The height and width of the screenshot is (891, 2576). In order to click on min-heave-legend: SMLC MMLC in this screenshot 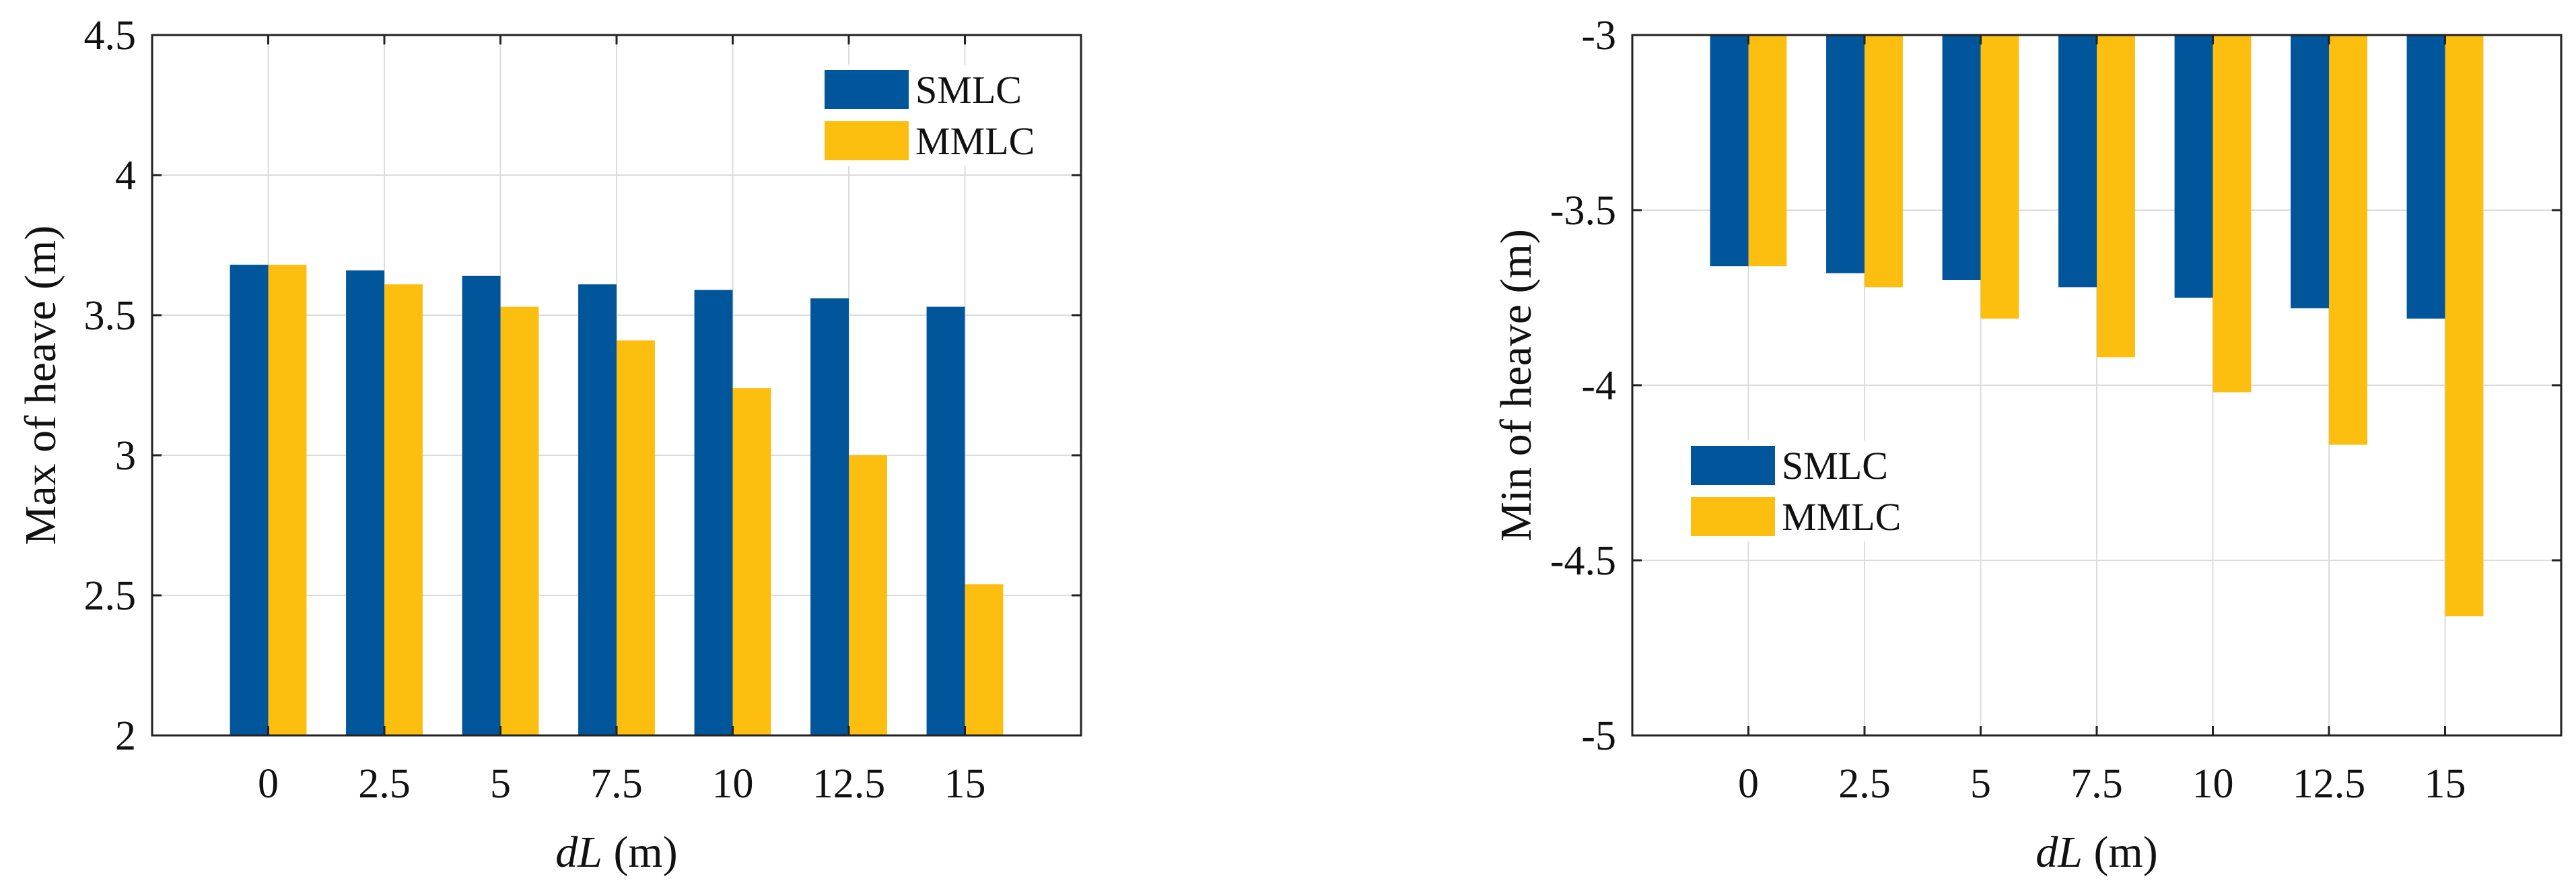, I will do `click(1808, 490)`.